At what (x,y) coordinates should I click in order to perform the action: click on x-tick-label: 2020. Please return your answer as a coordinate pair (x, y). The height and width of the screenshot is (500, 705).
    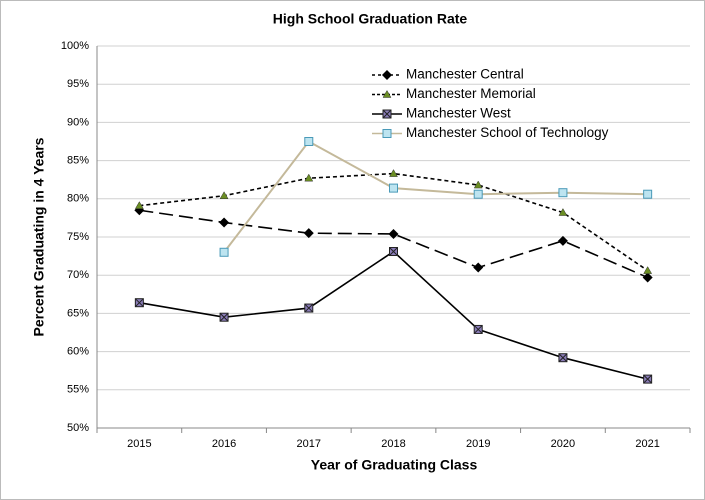
    Looking at the image, I should click on (563, 444).